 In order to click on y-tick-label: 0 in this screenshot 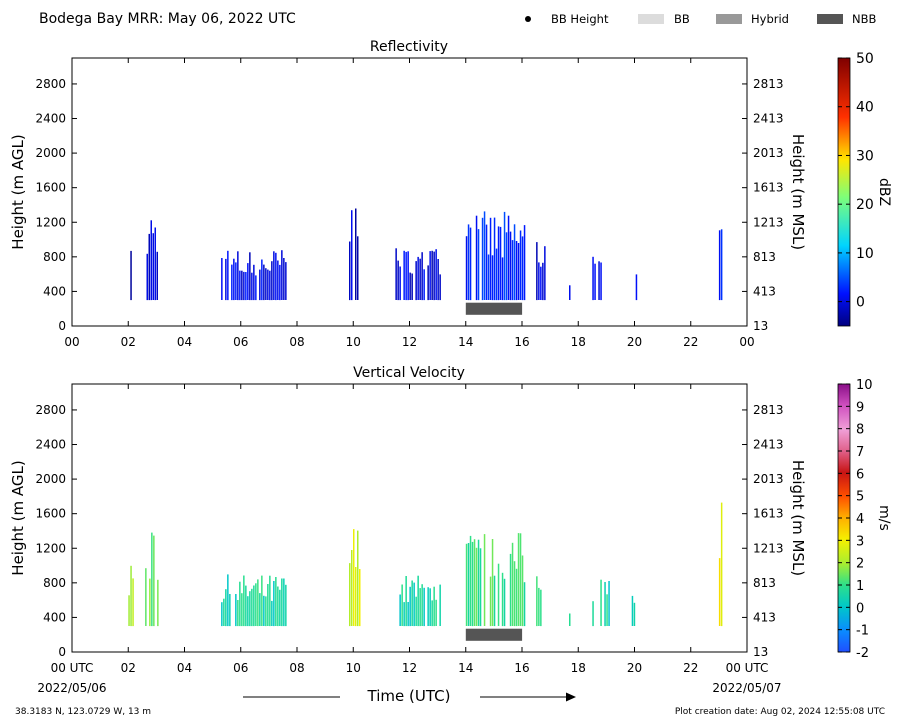, I will do `click(62, 326)`.